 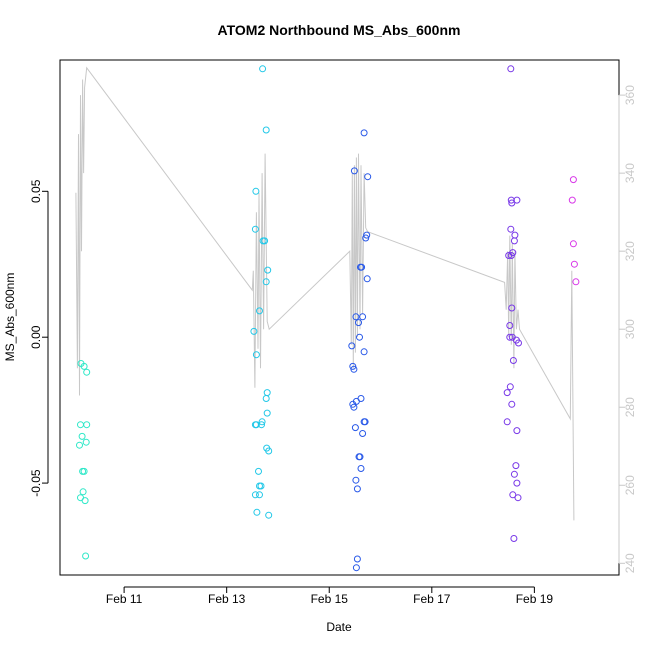 What do you see at coordinates (630, 251) in the screenshot?
I see `y2-tick-label: 320` at bounding box center [630, 251].